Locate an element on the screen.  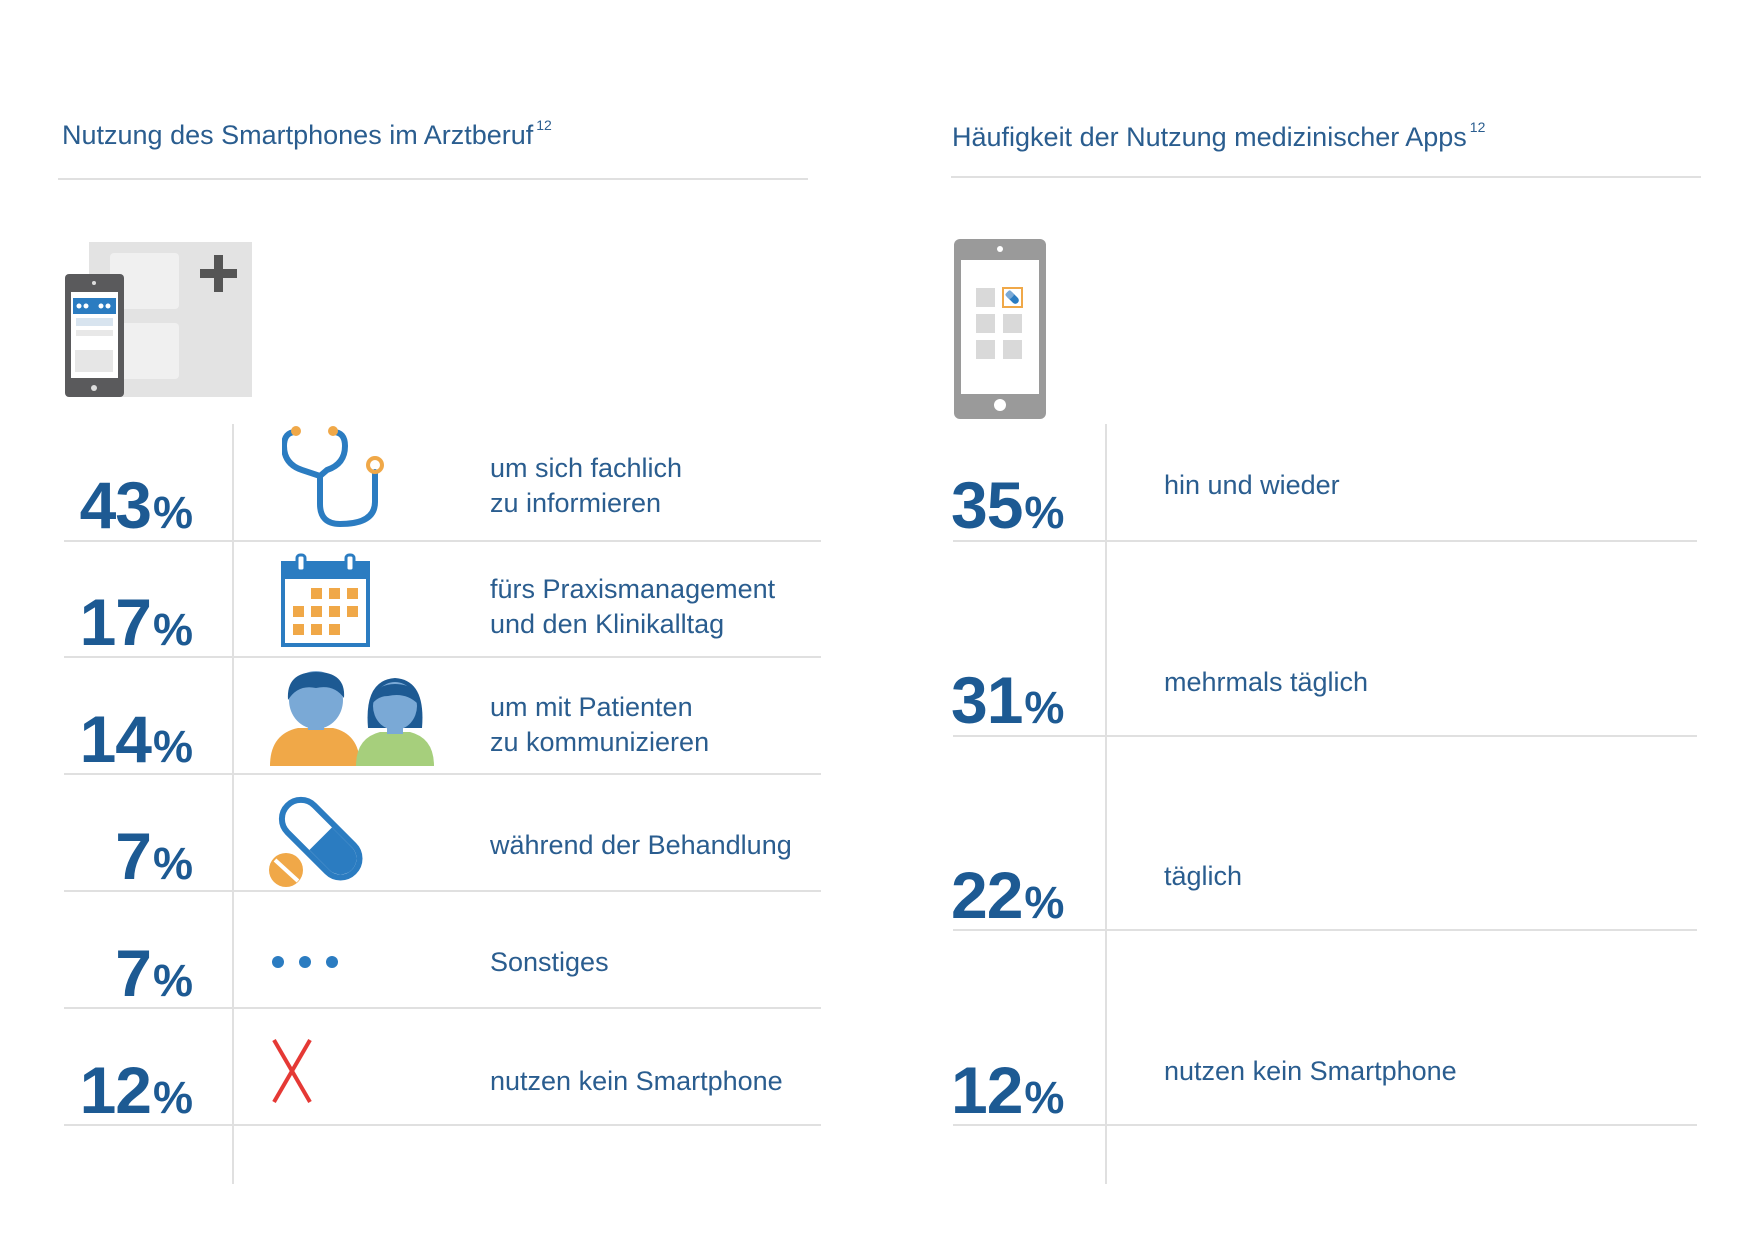
left-title-text: Nutzung des Smartphones im Arztberuf is located at coordinates (298, 135).